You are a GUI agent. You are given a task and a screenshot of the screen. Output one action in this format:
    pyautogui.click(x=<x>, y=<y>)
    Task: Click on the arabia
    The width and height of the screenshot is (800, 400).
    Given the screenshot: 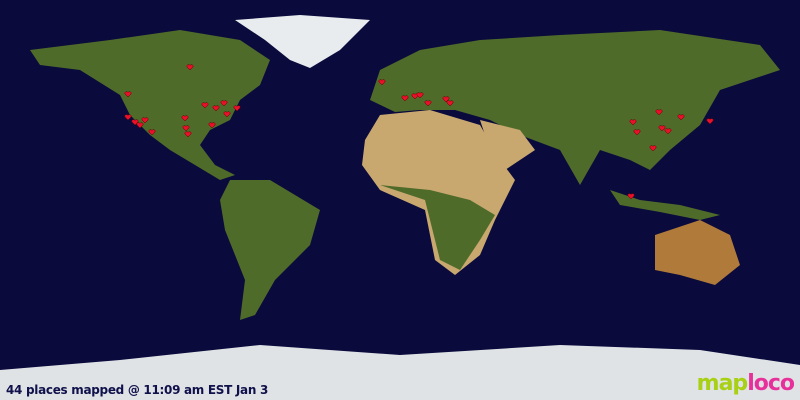 What is the action you would take?
    pyautogui.click(x=507, y=145)
    